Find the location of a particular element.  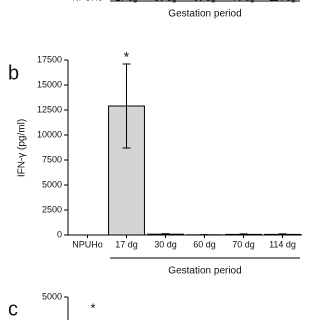

y-tick-label: 7500 is located at coordinates (52, 159).